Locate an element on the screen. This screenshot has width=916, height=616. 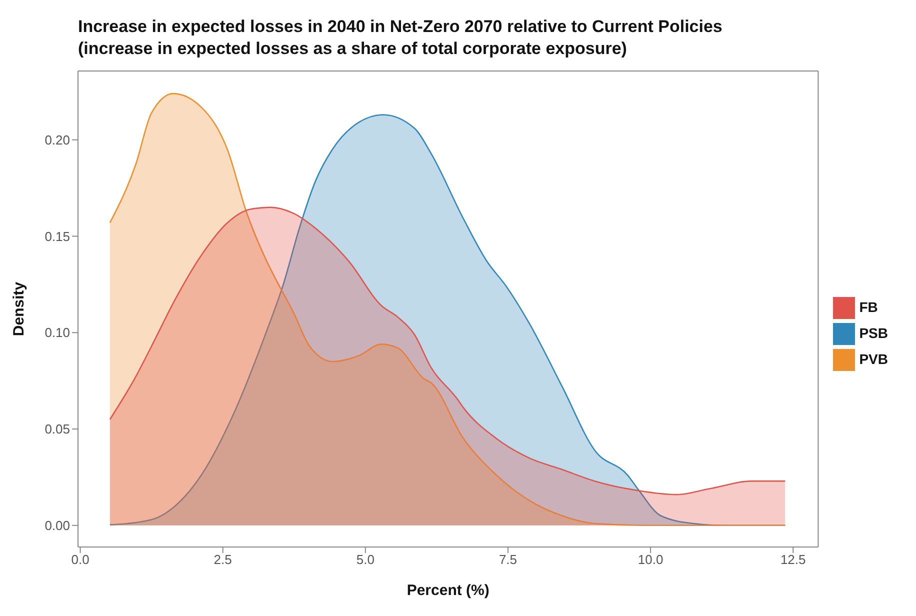
y-axis-title: Density is located at coordinates (19, 308).